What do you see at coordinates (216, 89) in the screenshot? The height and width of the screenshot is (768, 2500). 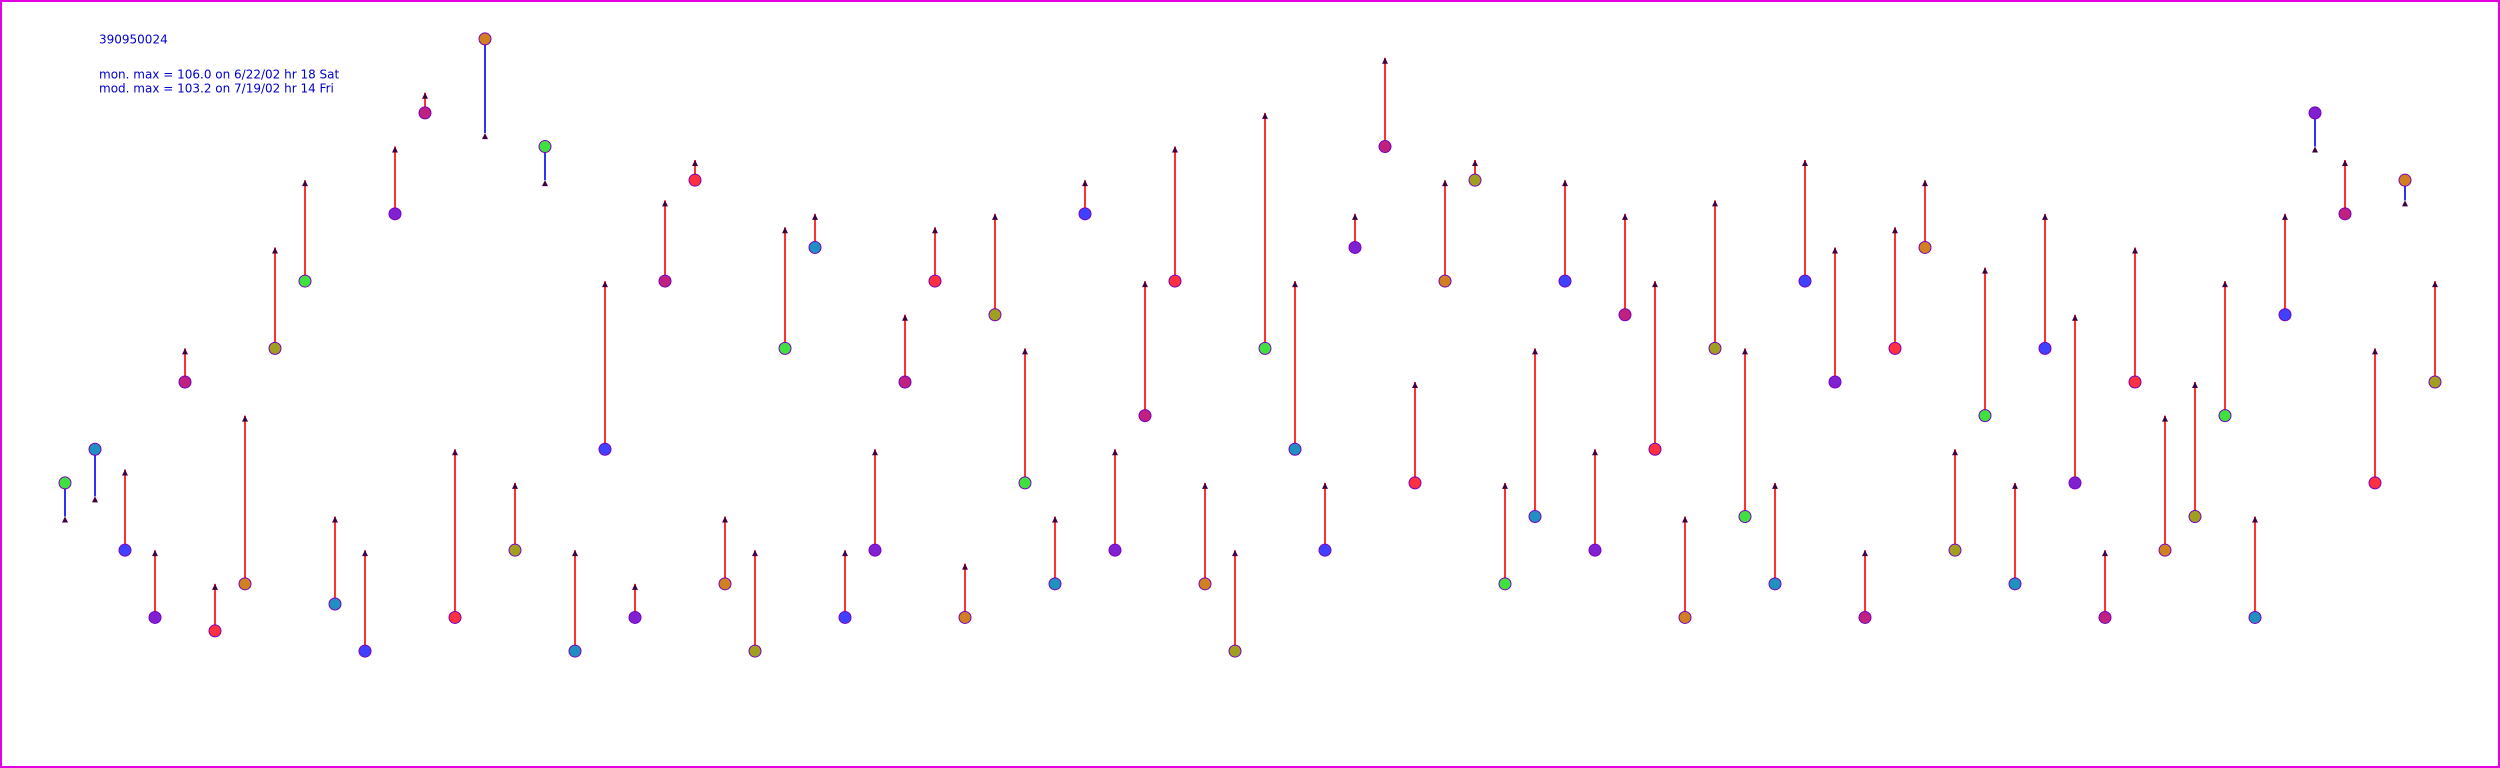 I see `annotation: mod. max = 103.2 on 7/19/02 hr 14 Fri` at bounding box center [216, 89].